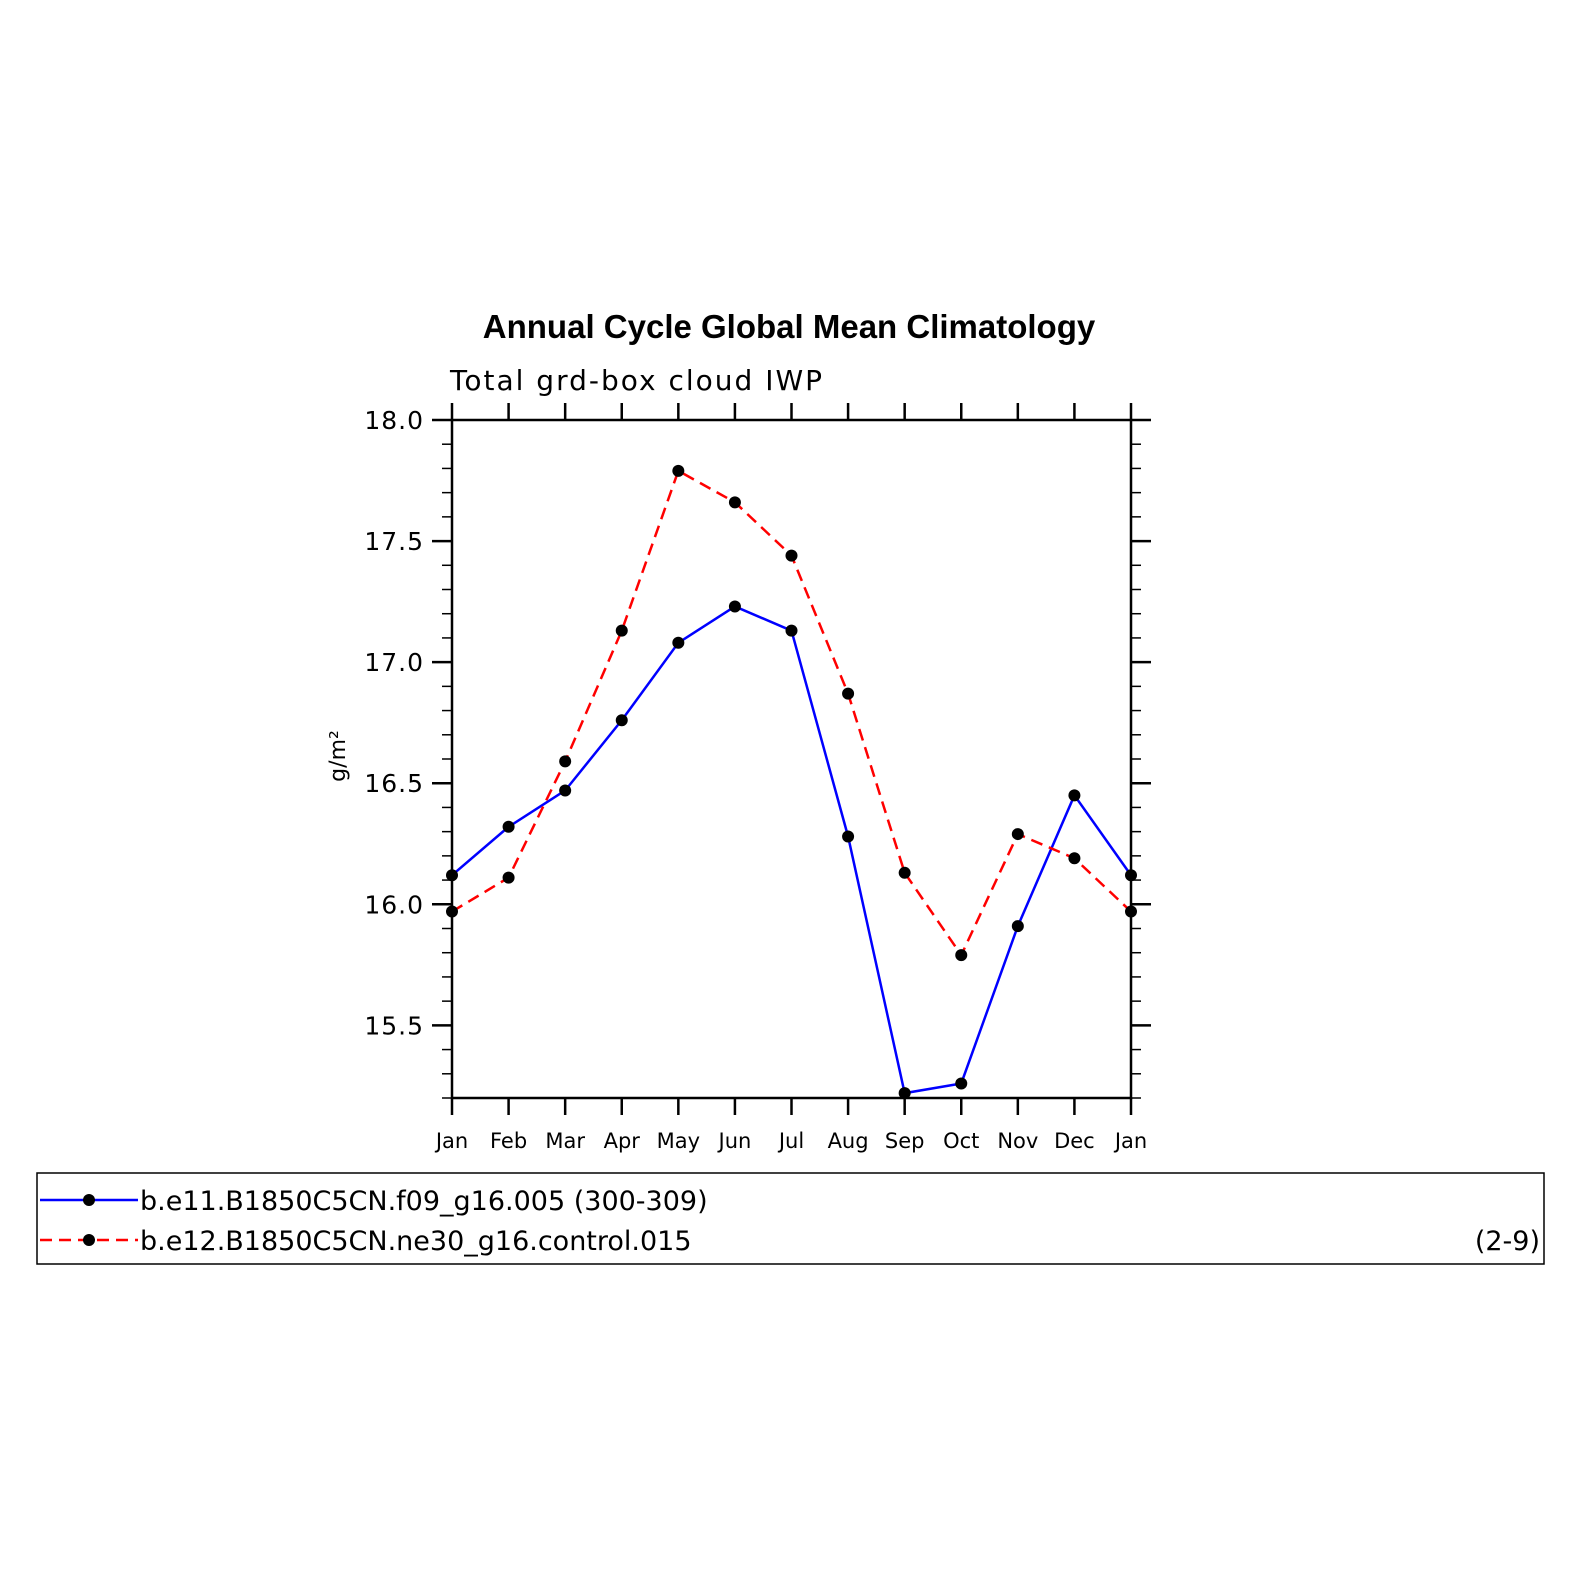  What do you see at coordinates (789, 326) in the screenshot?
I see `chart-title: Annual Cycle Global Mean Climatology` at bounding box center [789, 326].